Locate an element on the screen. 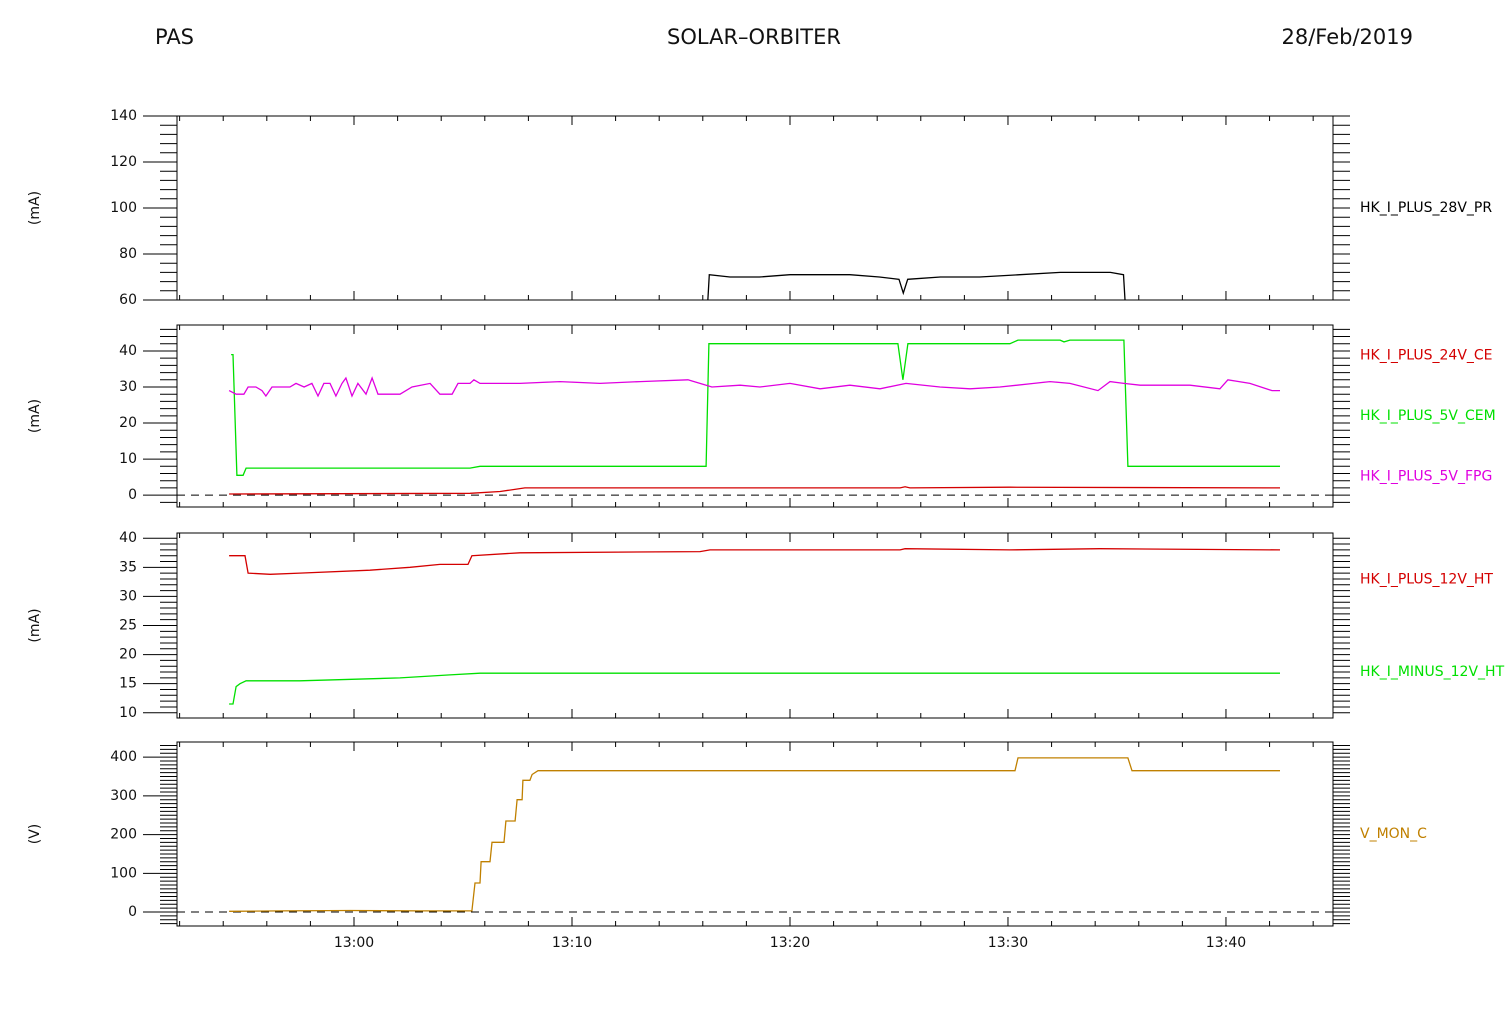 The height and width of the screenshot is (1020, 1512). header-left: PAS is located at coordinates (174, 37).